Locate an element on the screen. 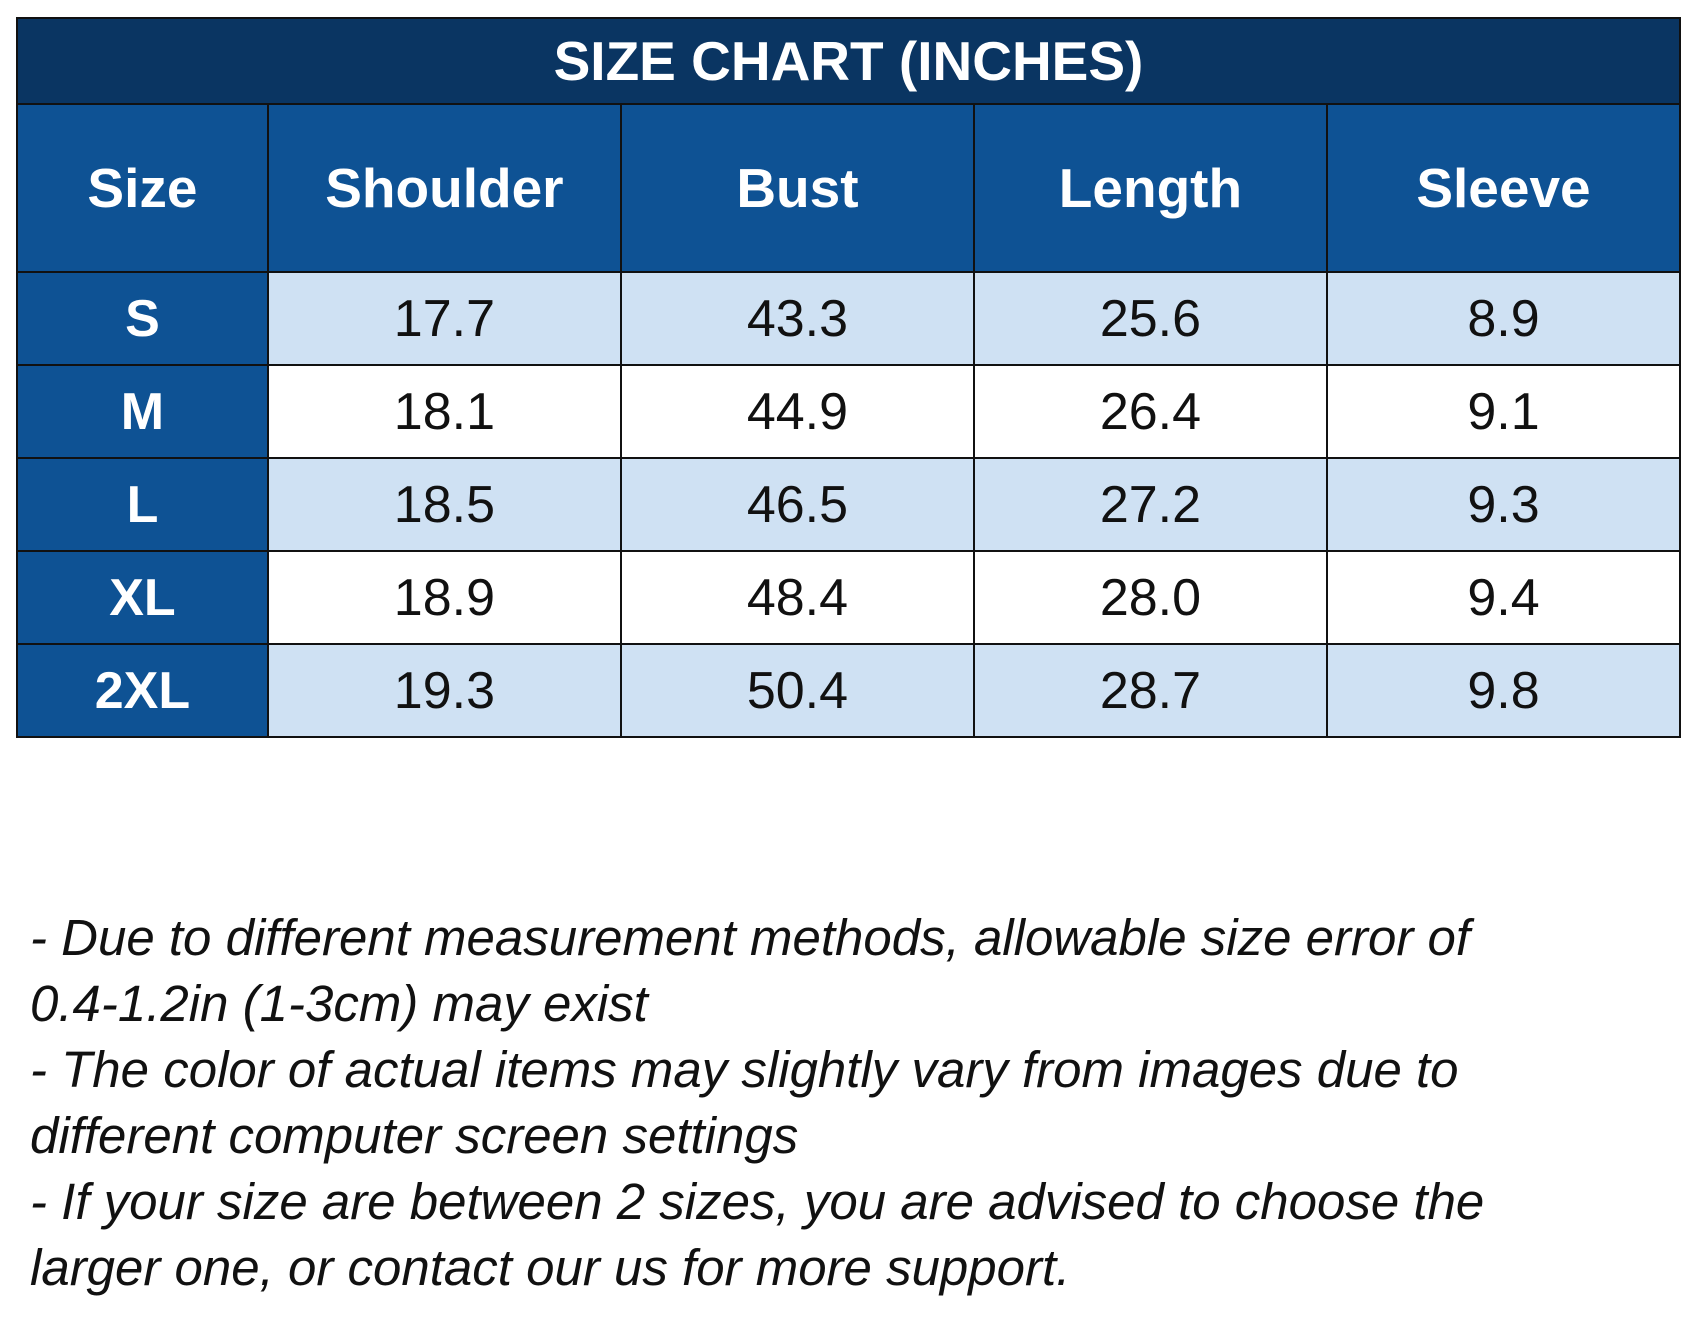 The width and height of the screenshot is (1698, 1334). shoulder-cell: 18.9 is located at coordinates (444, 597).